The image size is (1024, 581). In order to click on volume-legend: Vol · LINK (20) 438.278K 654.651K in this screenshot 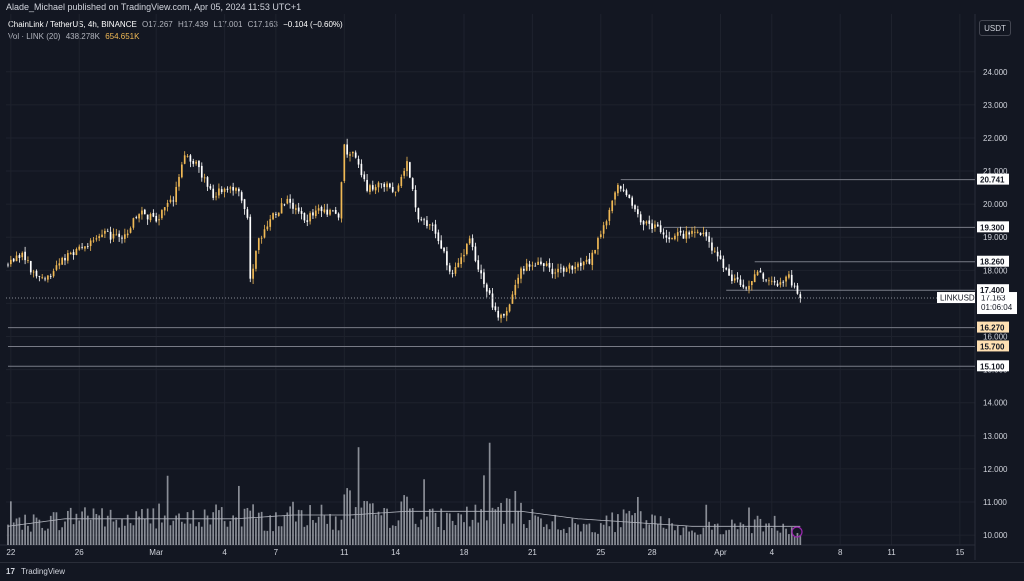, I will do `click(75, 36)`.